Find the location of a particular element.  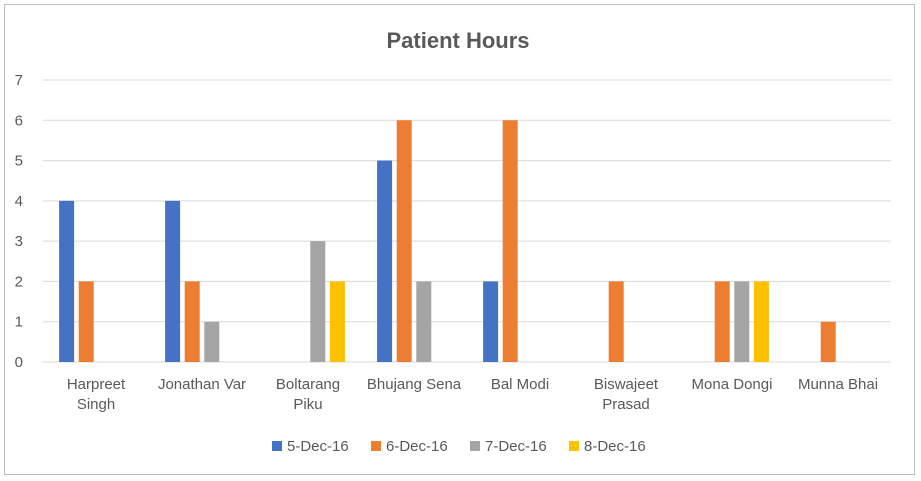

x-tick-label: Bhujang Sena is located at coordinates (414, 384).